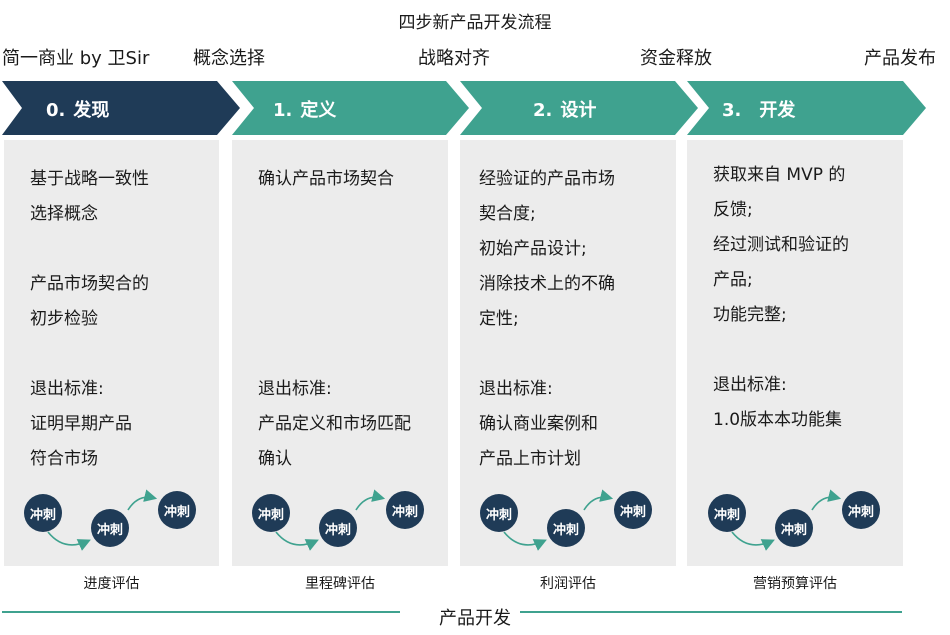 The image size is (950, 635). What do you see at coordinates (89, 284) in the screenshot?
I see `panel-line: 产品市场契合的` at bounding box center [89, 284].